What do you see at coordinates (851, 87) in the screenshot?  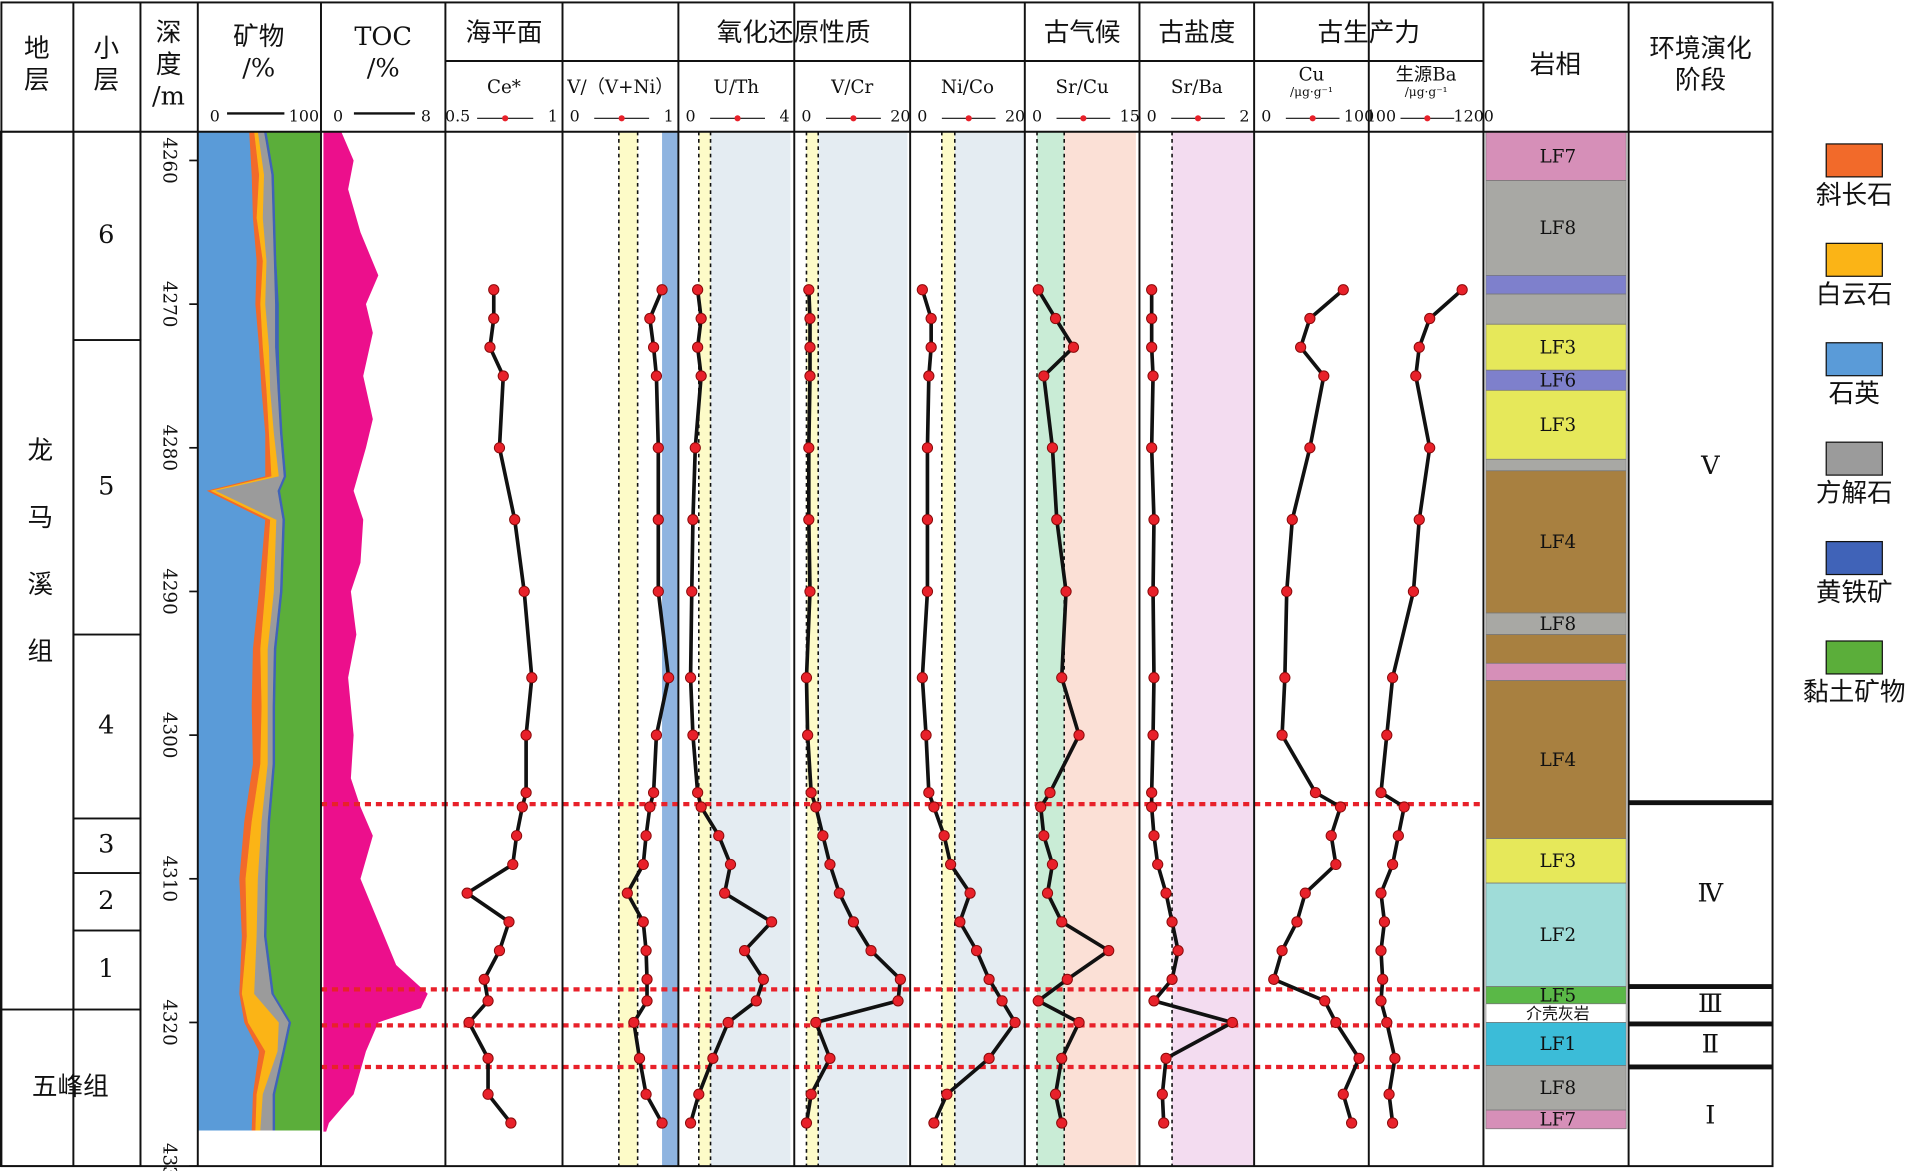 I see `panel-title: V/Cr` at bounding box center [851, 87].